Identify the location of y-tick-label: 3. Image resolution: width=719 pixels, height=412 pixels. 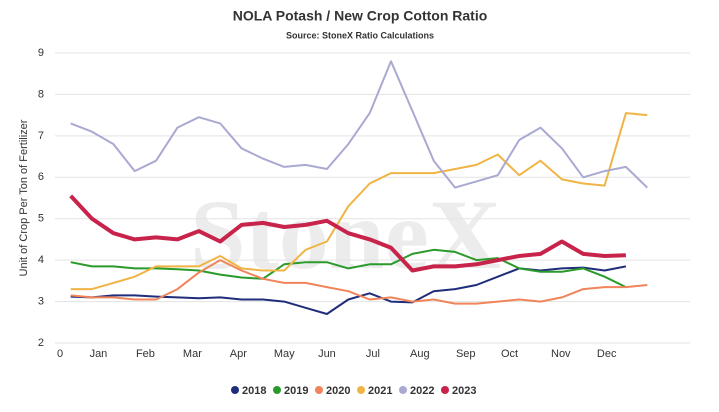
(41, 301).